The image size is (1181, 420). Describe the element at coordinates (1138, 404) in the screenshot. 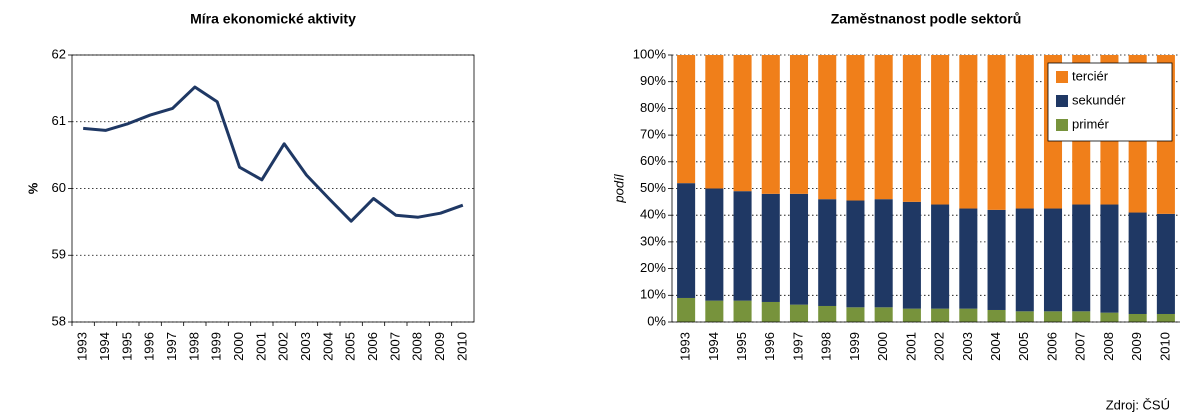

I see `source: Zdroj: ČSÚ` at that location.